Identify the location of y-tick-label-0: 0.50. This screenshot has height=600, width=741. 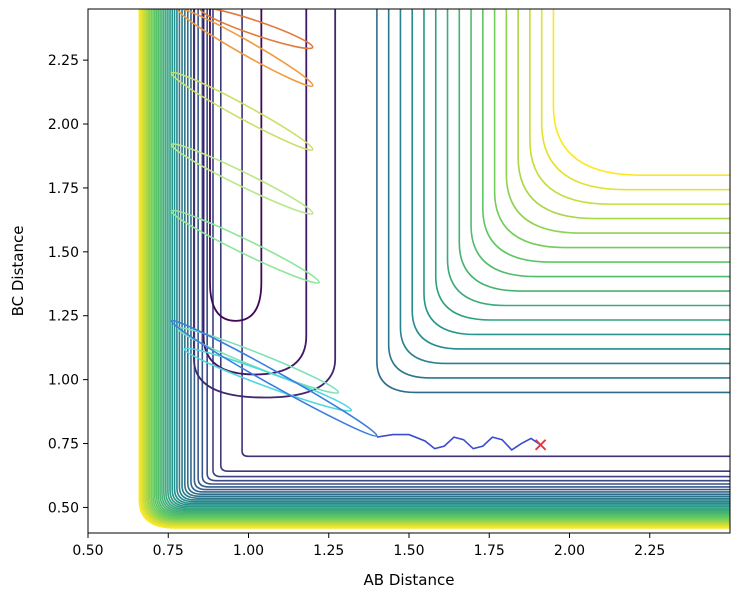
(63, 508).